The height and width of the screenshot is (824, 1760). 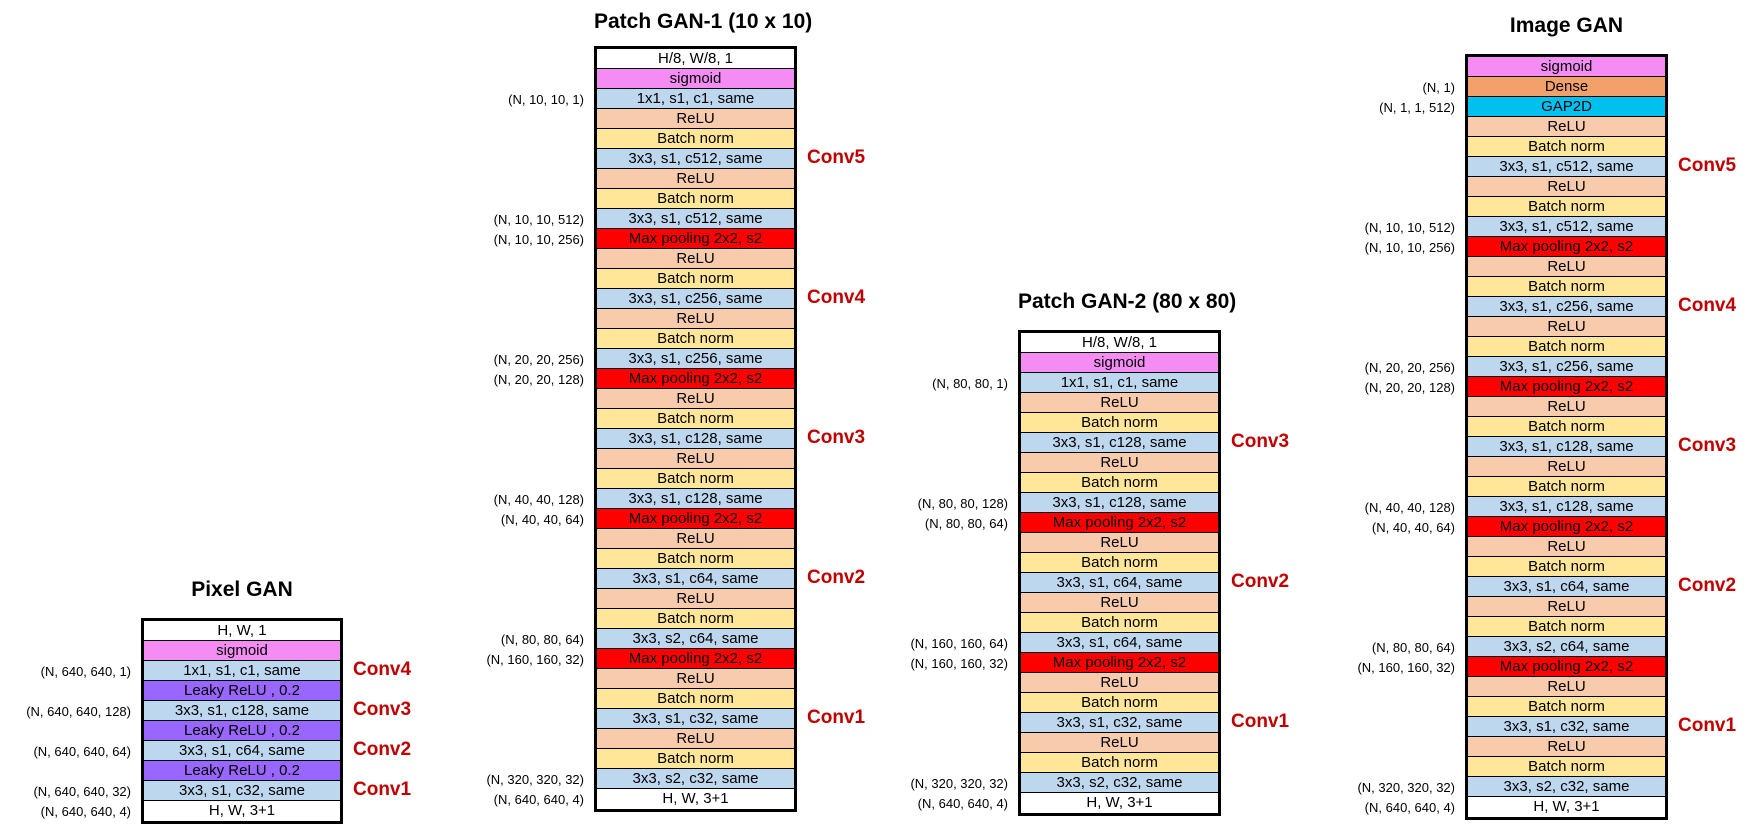 What do you see at coordinates (242, 691) in the screenshot?
I see `layer-leaky: Leaky ReLU , 0.2` at bounding box center [242, 691].